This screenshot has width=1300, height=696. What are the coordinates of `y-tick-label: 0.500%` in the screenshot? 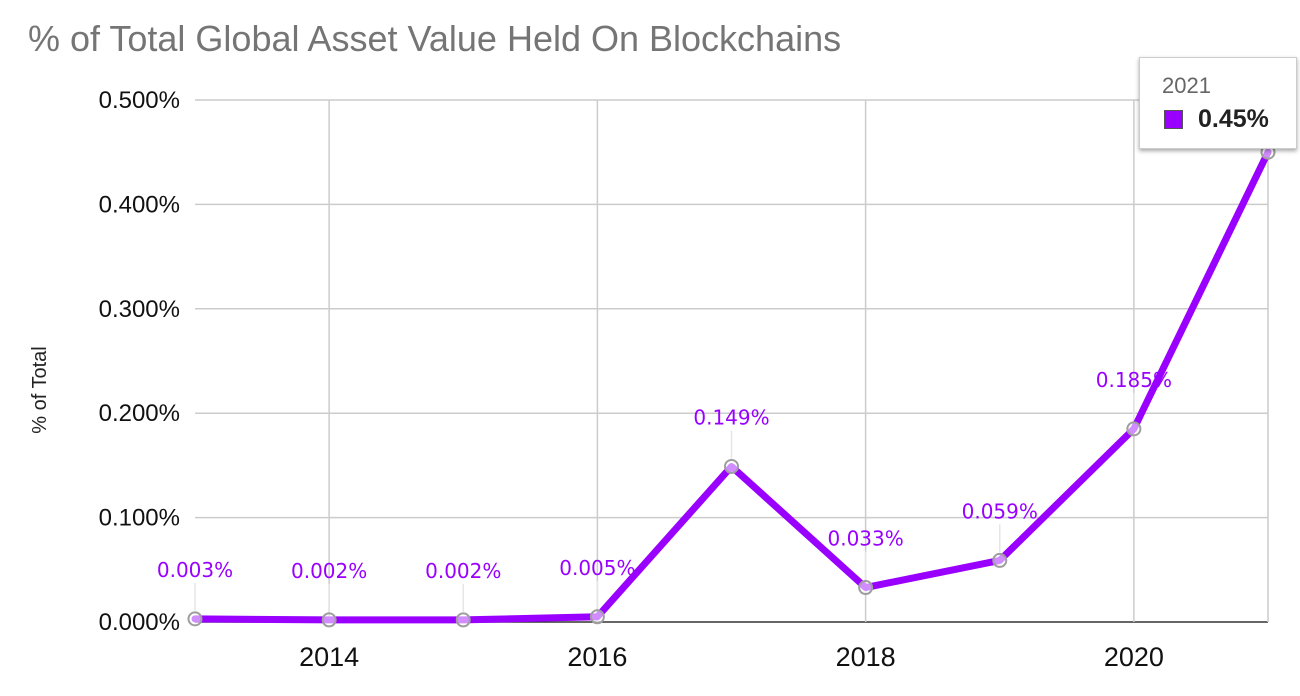 It's located at (139, 100).